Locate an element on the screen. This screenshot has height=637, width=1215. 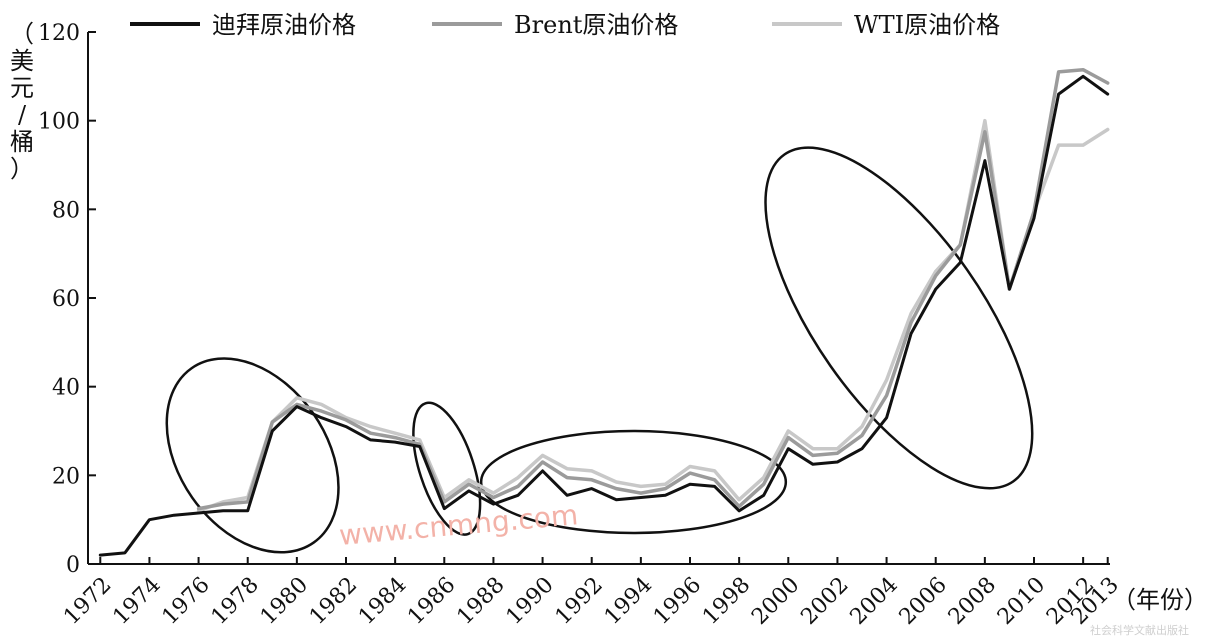
x-tick-label: 1998 is located at coordinates (726, 601).